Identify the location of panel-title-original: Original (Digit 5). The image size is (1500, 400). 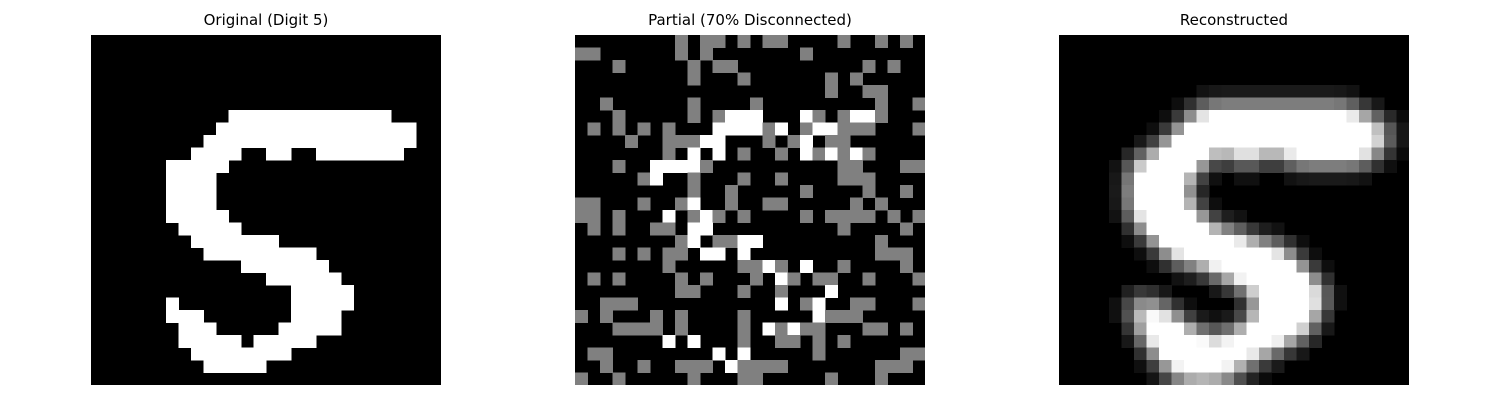
(266, 20).